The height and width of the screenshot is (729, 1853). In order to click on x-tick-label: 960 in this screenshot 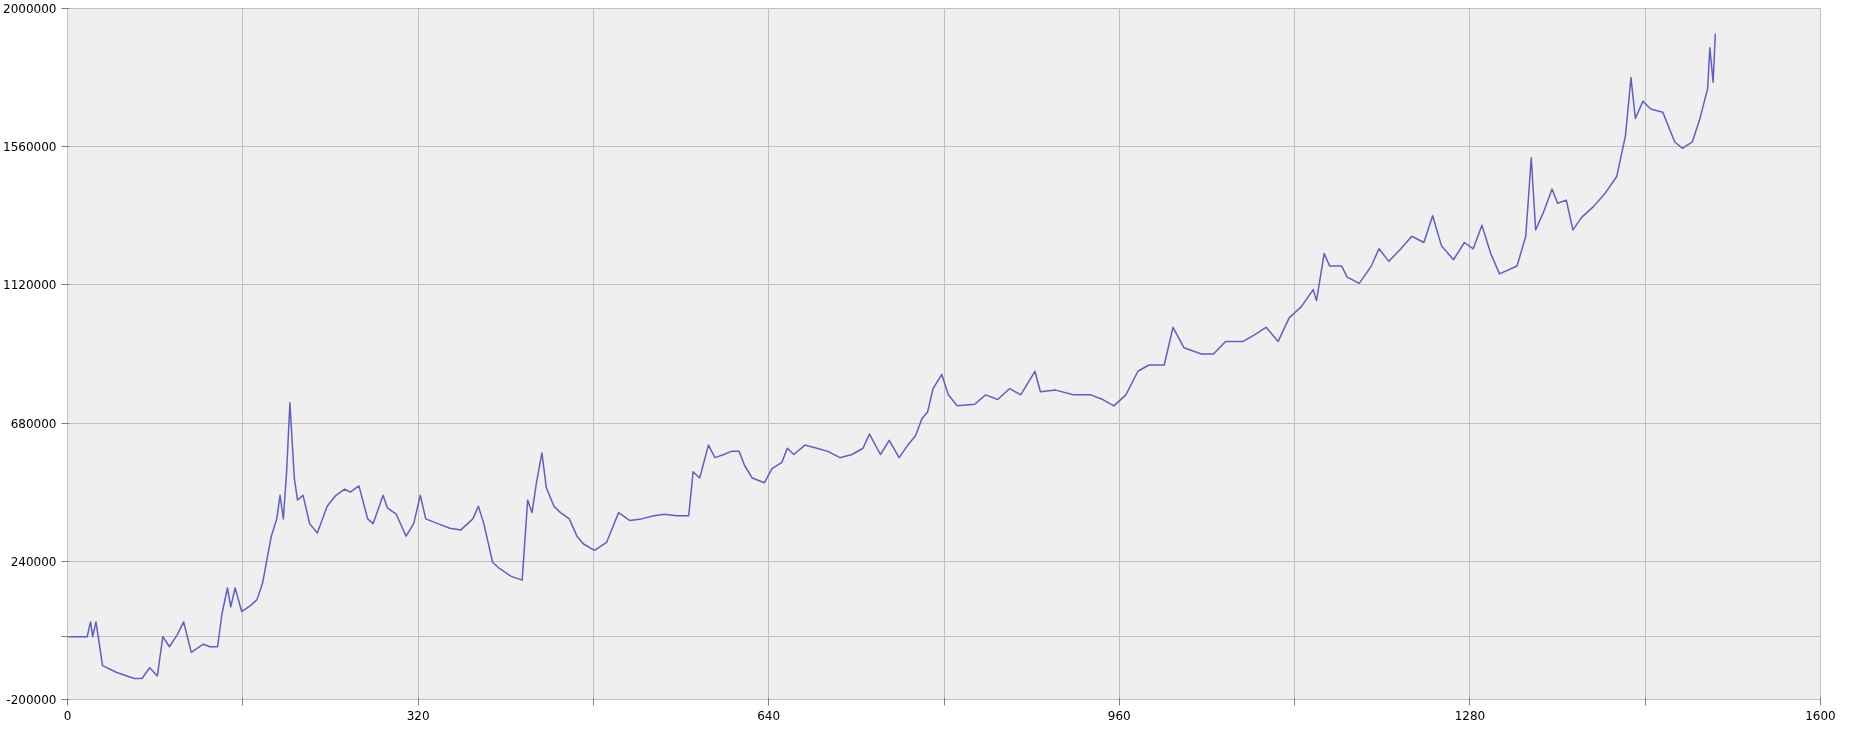, I will do `click(1119, 715)`.